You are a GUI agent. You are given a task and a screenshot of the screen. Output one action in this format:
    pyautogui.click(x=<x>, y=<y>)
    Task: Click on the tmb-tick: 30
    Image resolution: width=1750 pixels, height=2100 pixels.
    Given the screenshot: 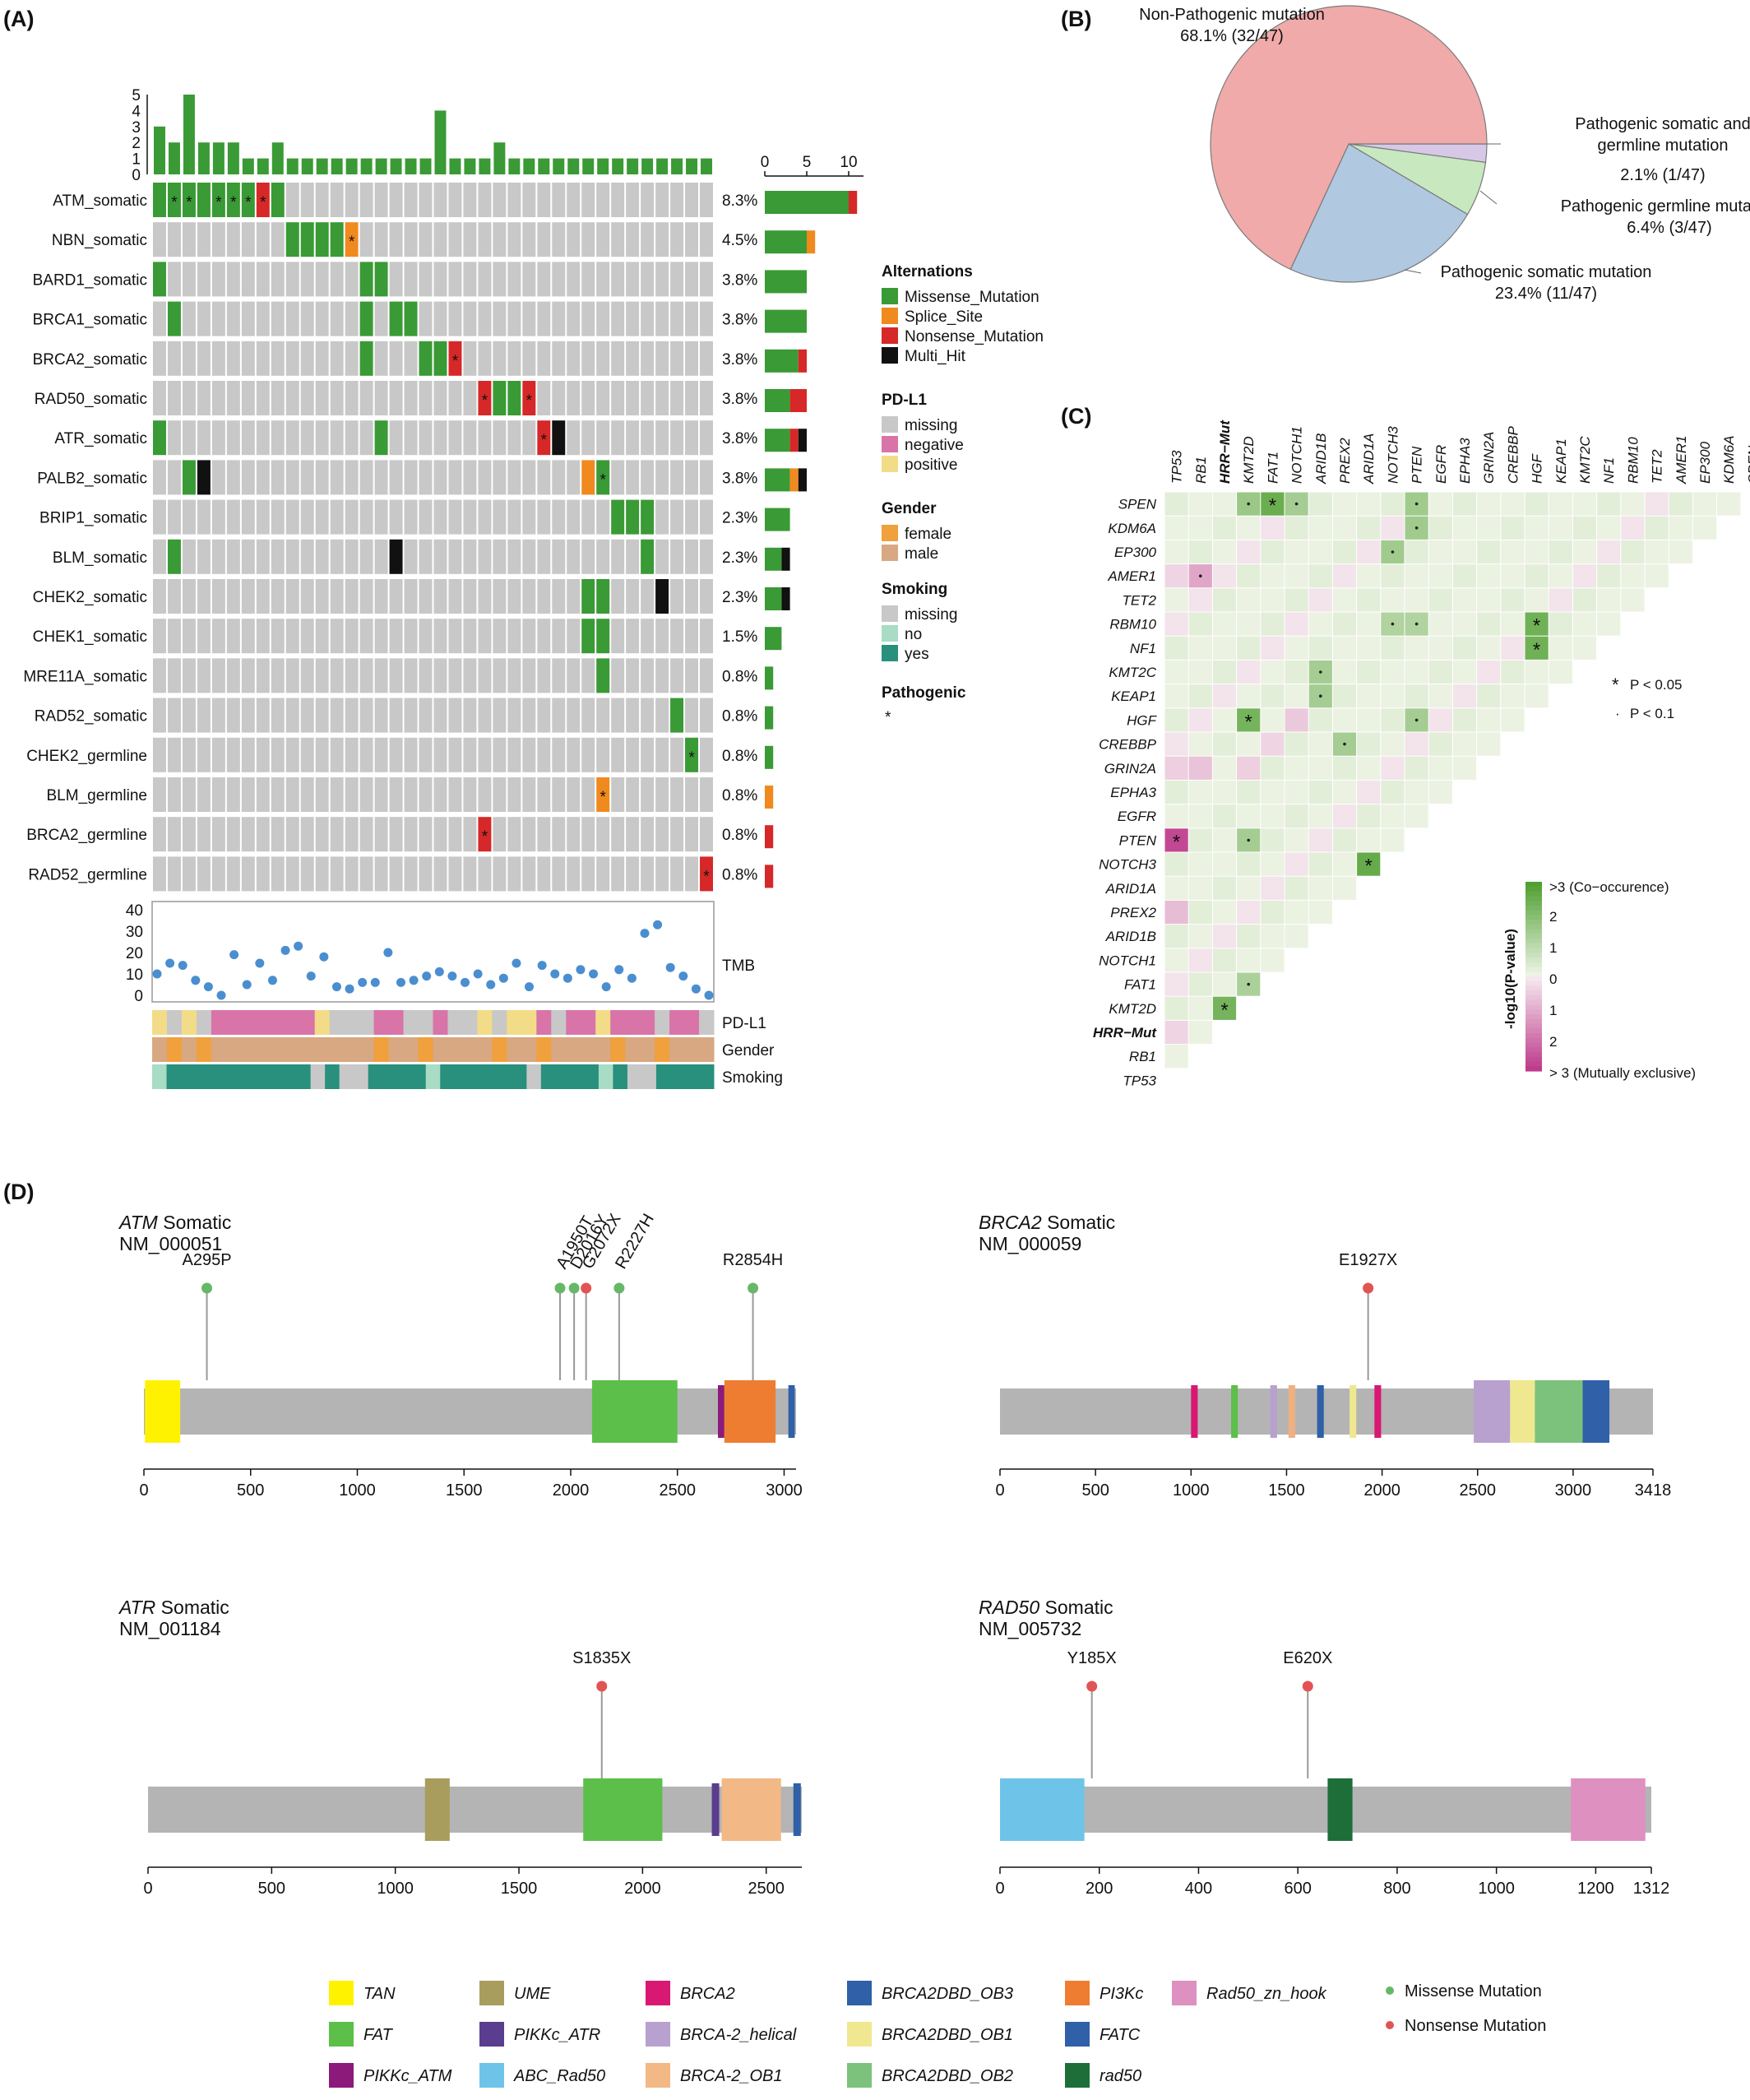 What is the action you would take?
    pyautogui.click(x=134, y=933)
    